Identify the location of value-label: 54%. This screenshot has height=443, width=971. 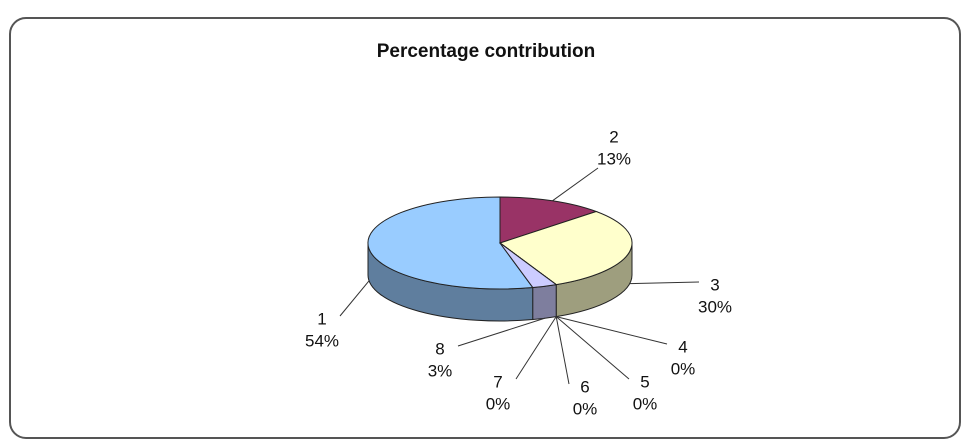
(322, 340).